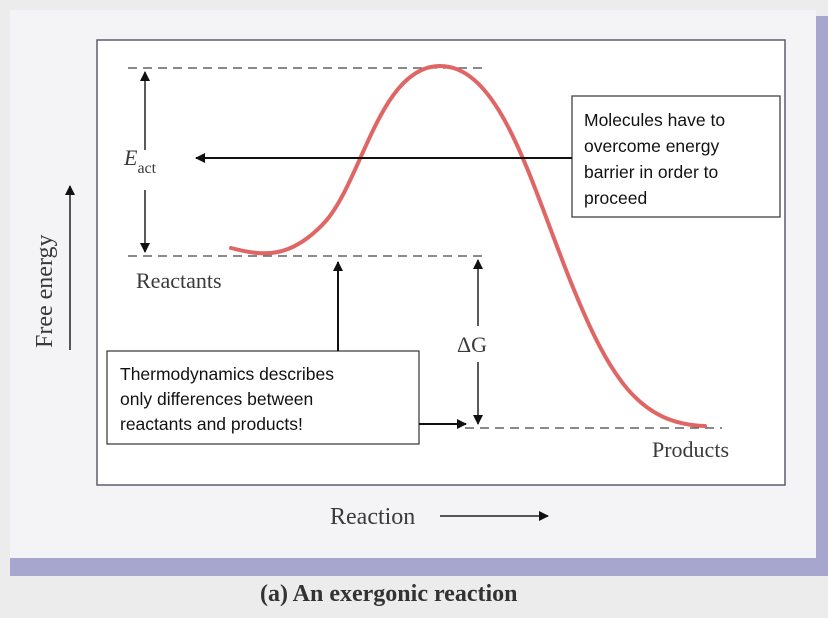  What do you see at coordinates (45, 291) in the screenshot?
I see `y-axis-label: Free energy` at bounding box center [45, 291].